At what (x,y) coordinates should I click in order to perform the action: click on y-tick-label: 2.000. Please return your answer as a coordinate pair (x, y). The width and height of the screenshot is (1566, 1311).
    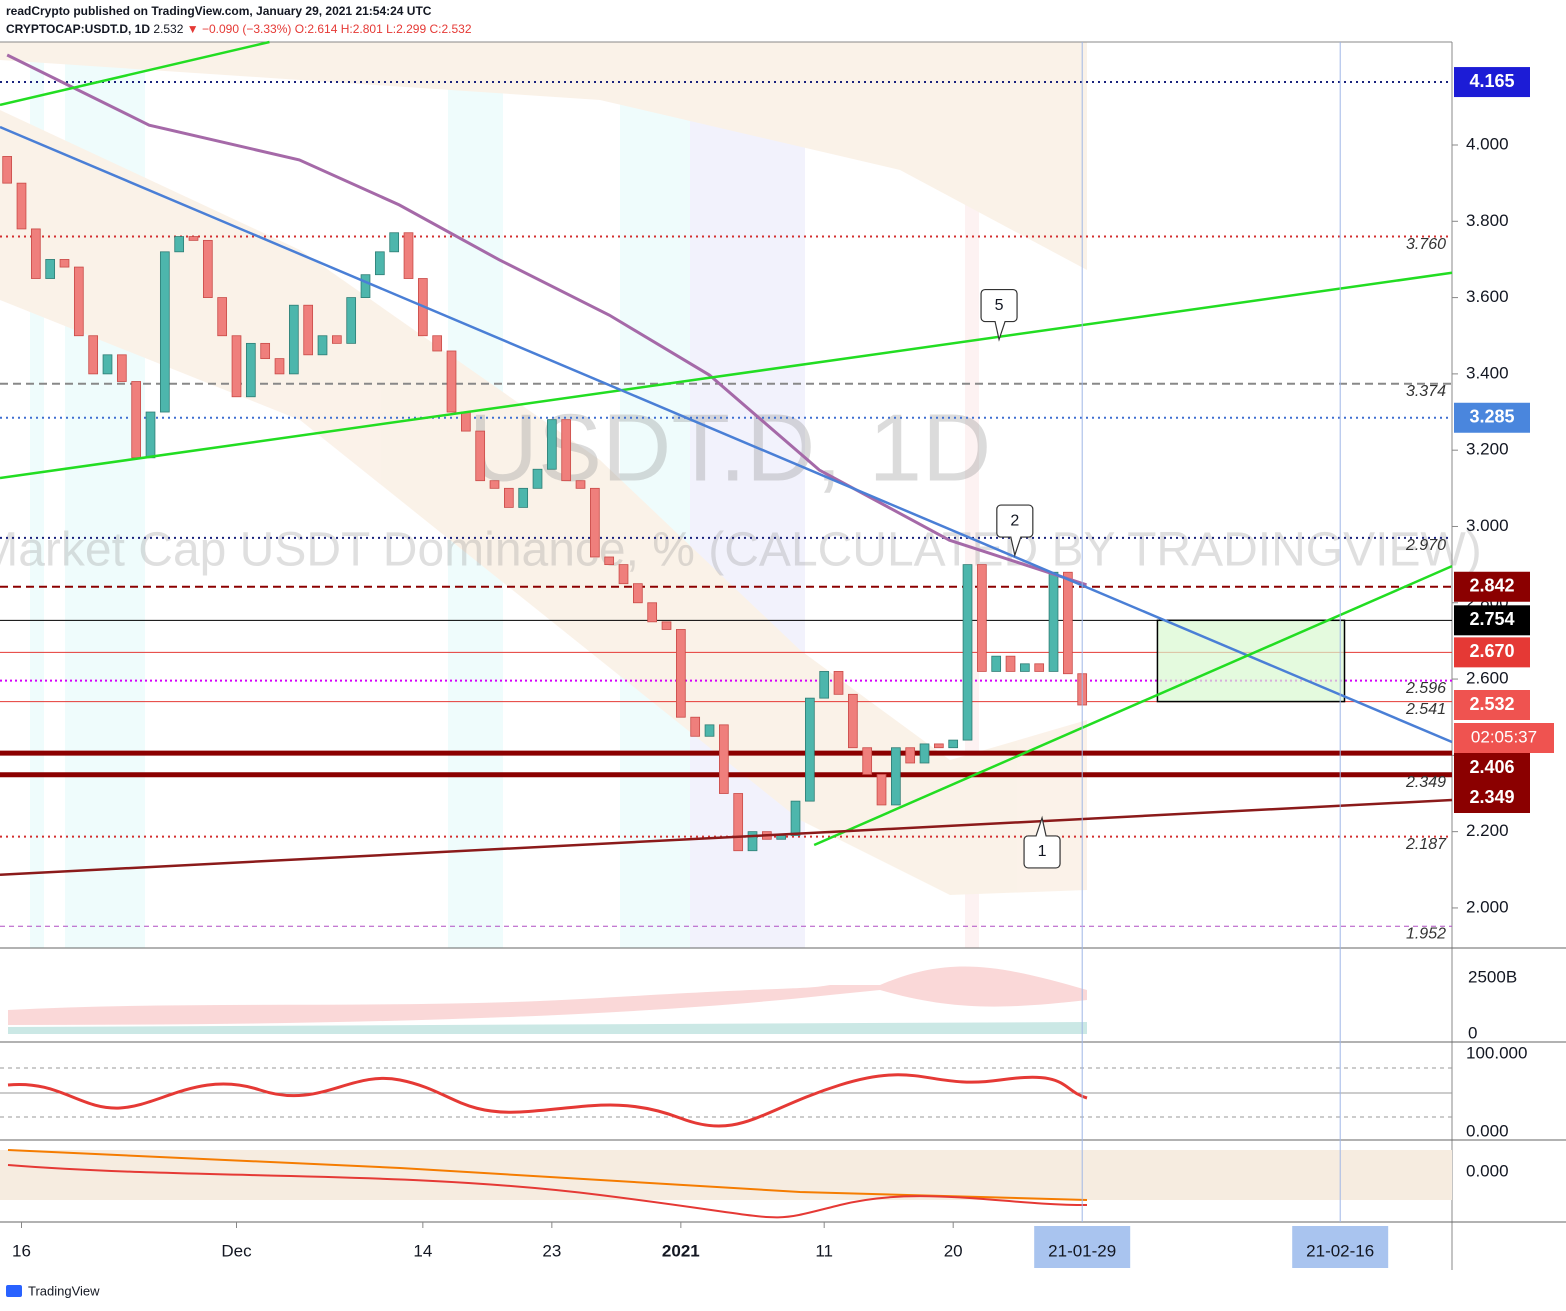
    Looking at the image, I should click on (1487, 906).